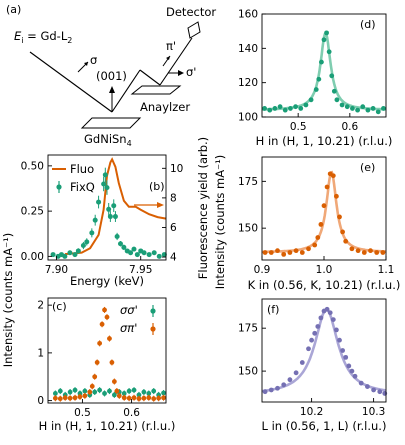 This screenshot has height=445, width=405. Describe the element at coordinates (176, 169) in the screenshot. I see `chart-b-y2tick-label: 10` at that location.